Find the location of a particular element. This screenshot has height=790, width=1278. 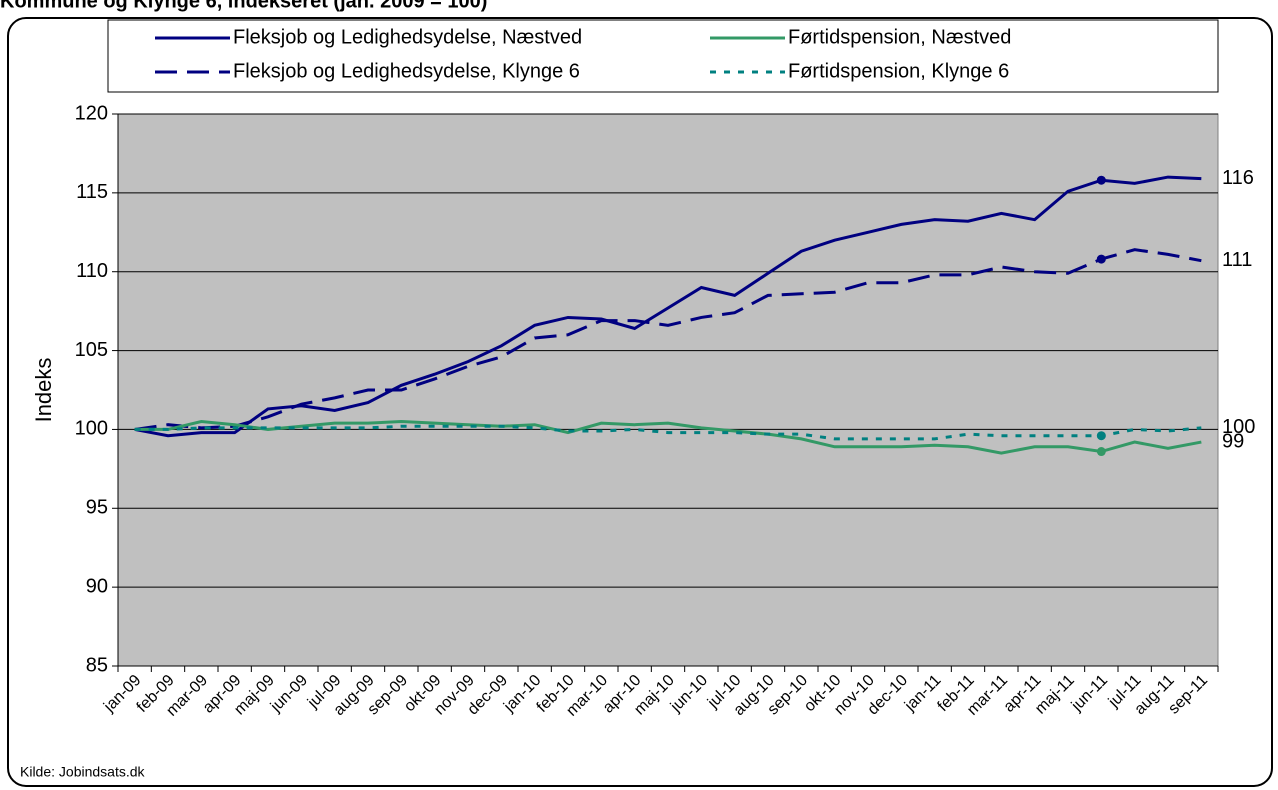

y-axis-label: Indeks is located at coordinates (43, 390).